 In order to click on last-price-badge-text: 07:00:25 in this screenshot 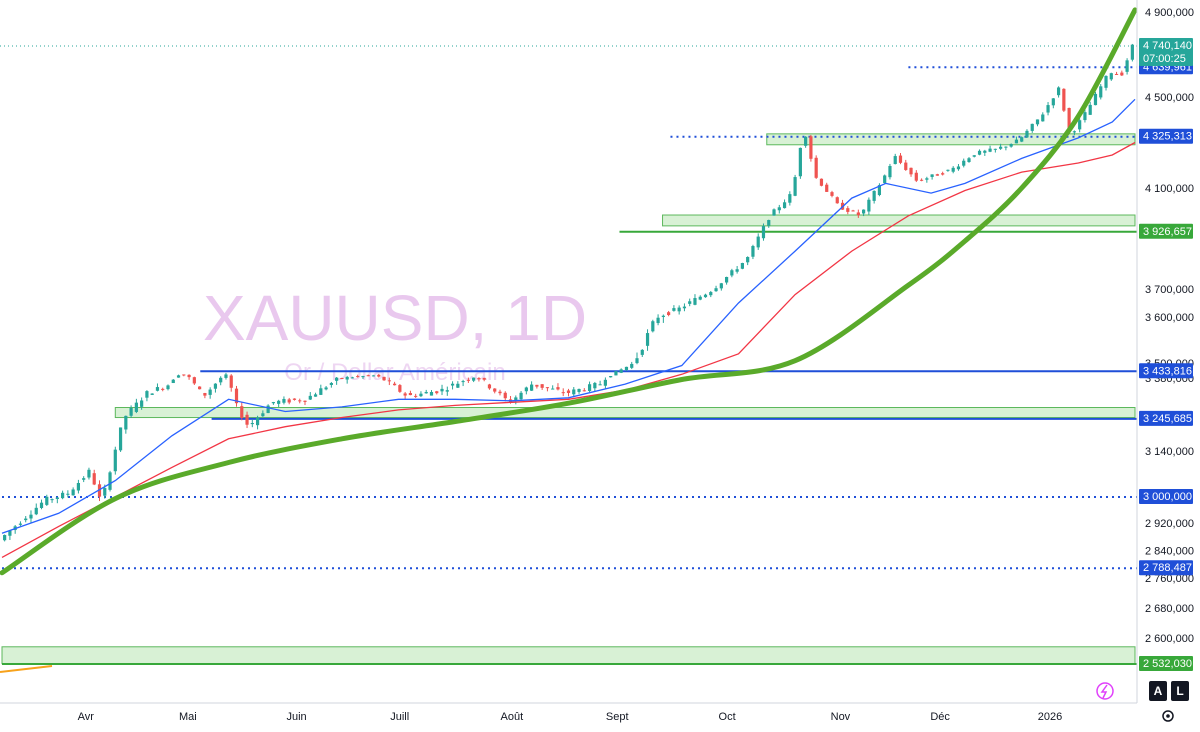, I will do `click(1164, 59)`.